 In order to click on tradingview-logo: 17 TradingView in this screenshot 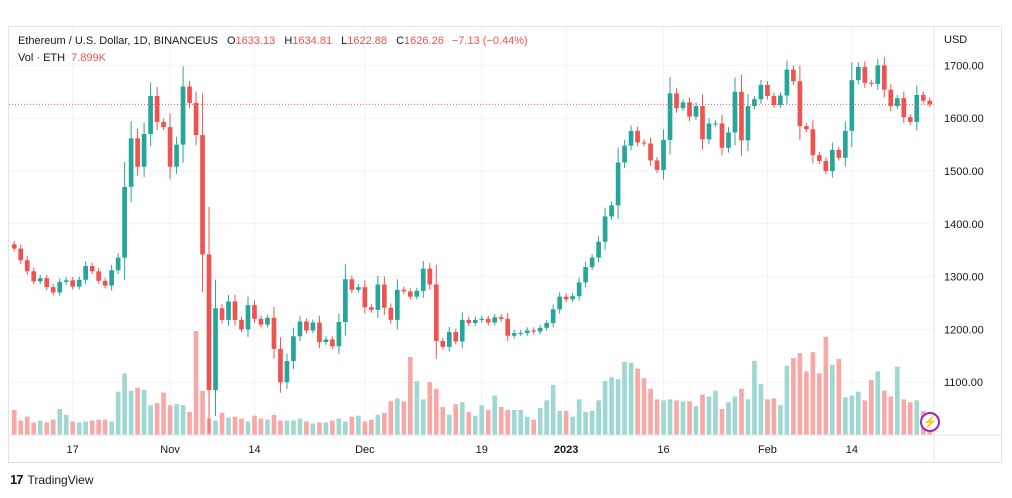, I will do `click(52, 479)`.